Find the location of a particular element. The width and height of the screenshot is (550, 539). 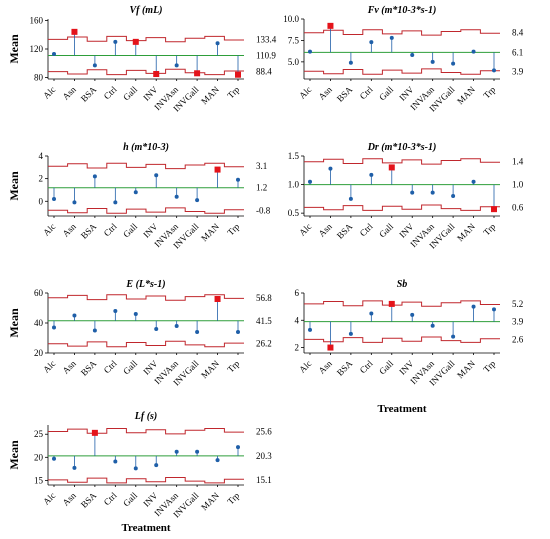

y-tick-label: 7.5 is located at coordinates (294, 40).